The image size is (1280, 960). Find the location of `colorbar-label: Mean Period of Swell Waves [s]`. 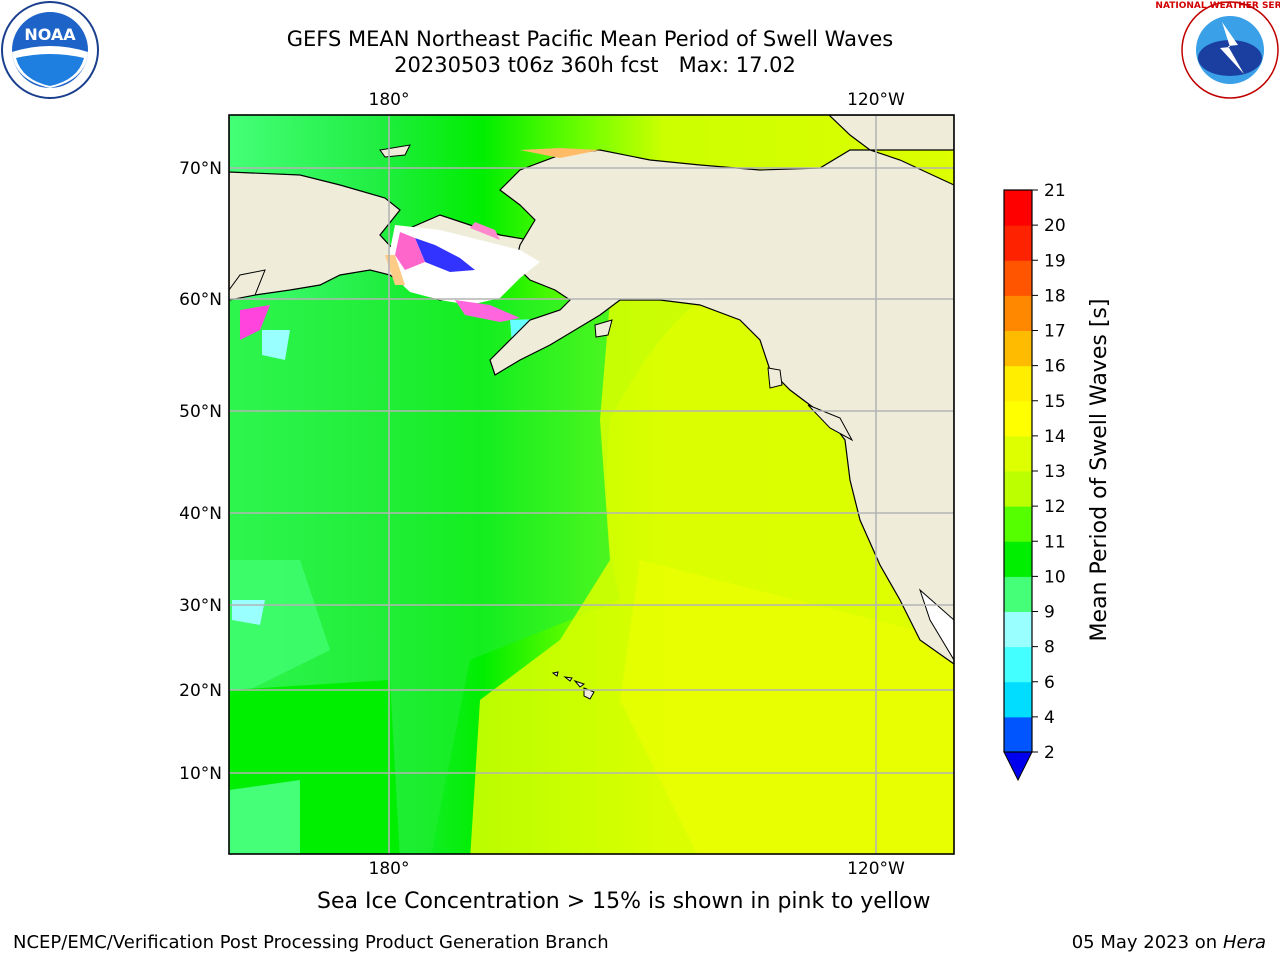

colorbar-label: Mean Period of Swell Waves [s] is located at coordinates (1099, 470).